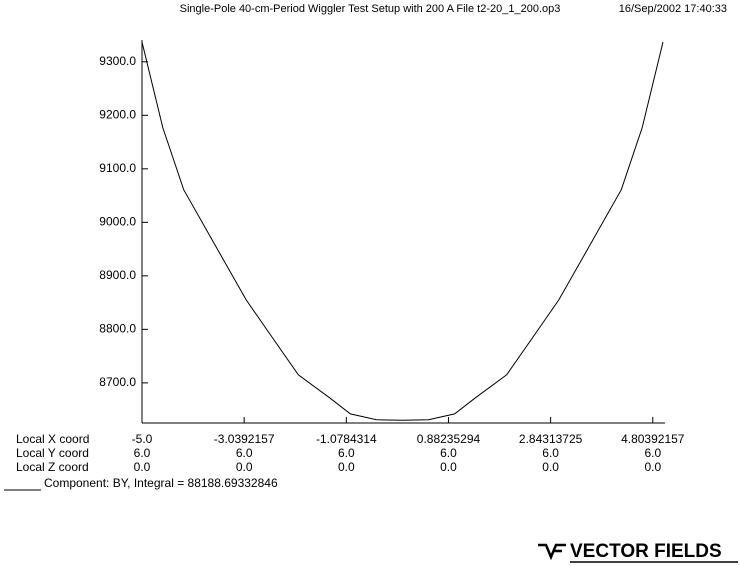 This screenshot has height=566, width=740. I want to click on x-tick-label: -1.0784314, so click(346, 439).